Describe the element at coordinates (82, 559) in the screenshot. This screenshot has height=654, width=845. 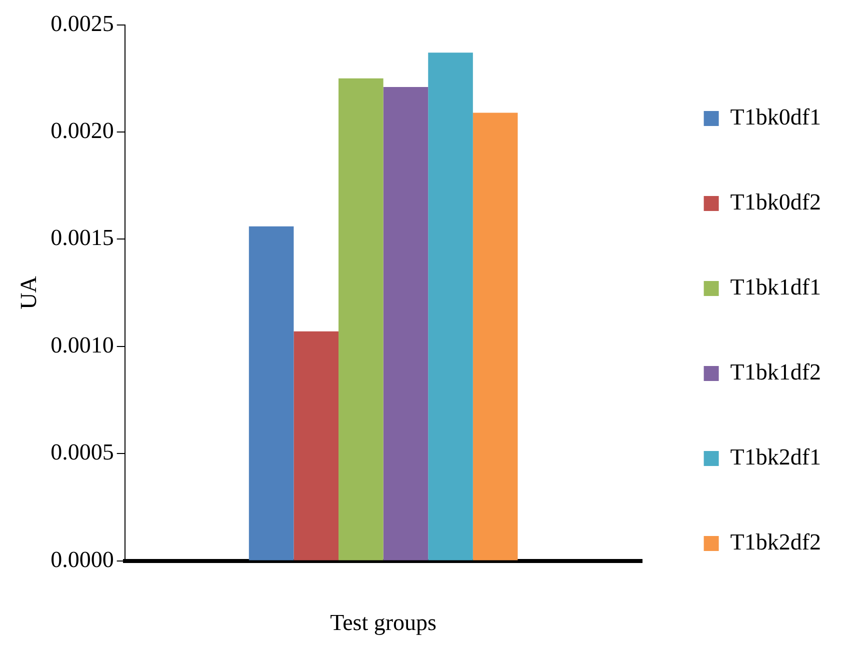
I see `y-tick-label: 0.0000` at that location.